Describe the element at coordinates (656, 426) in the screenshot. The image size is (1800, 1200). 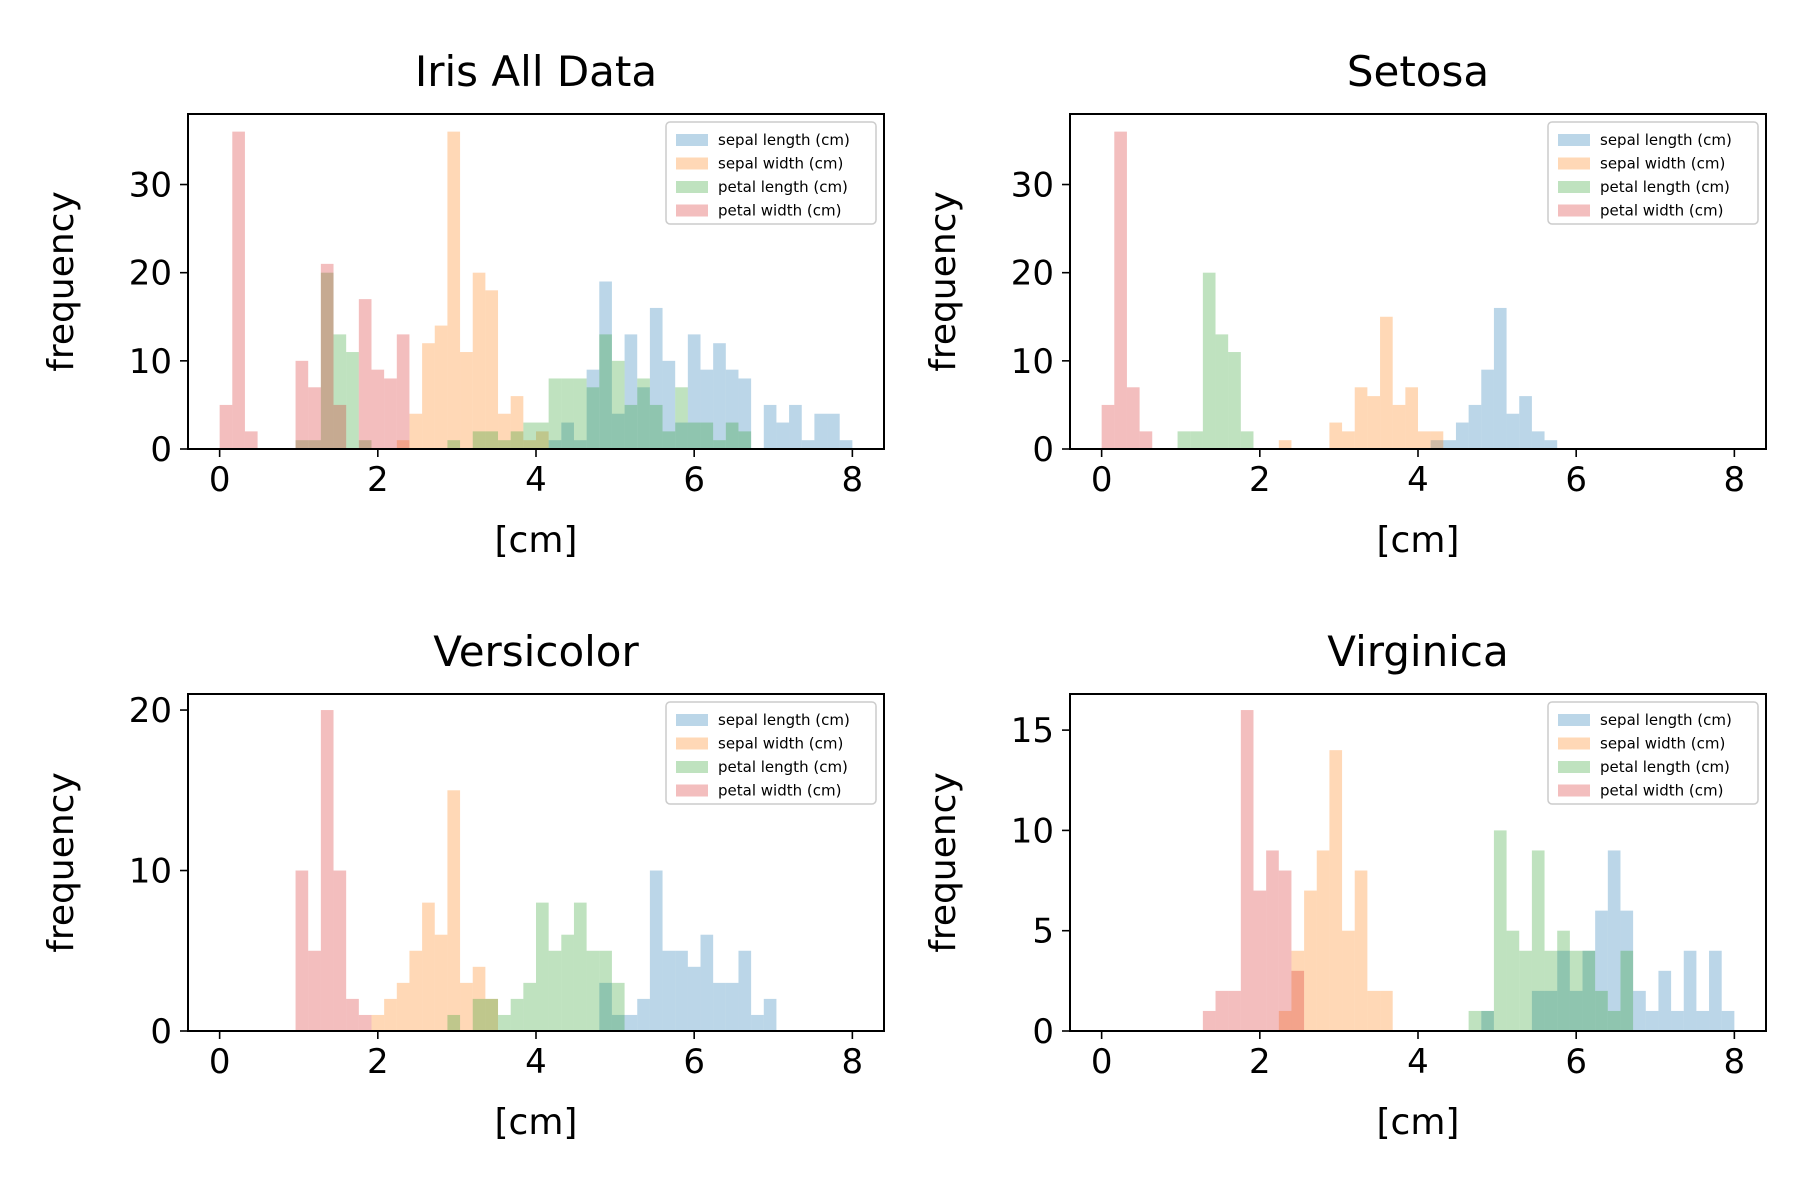
I see `bar-series3-bin35` at that location.